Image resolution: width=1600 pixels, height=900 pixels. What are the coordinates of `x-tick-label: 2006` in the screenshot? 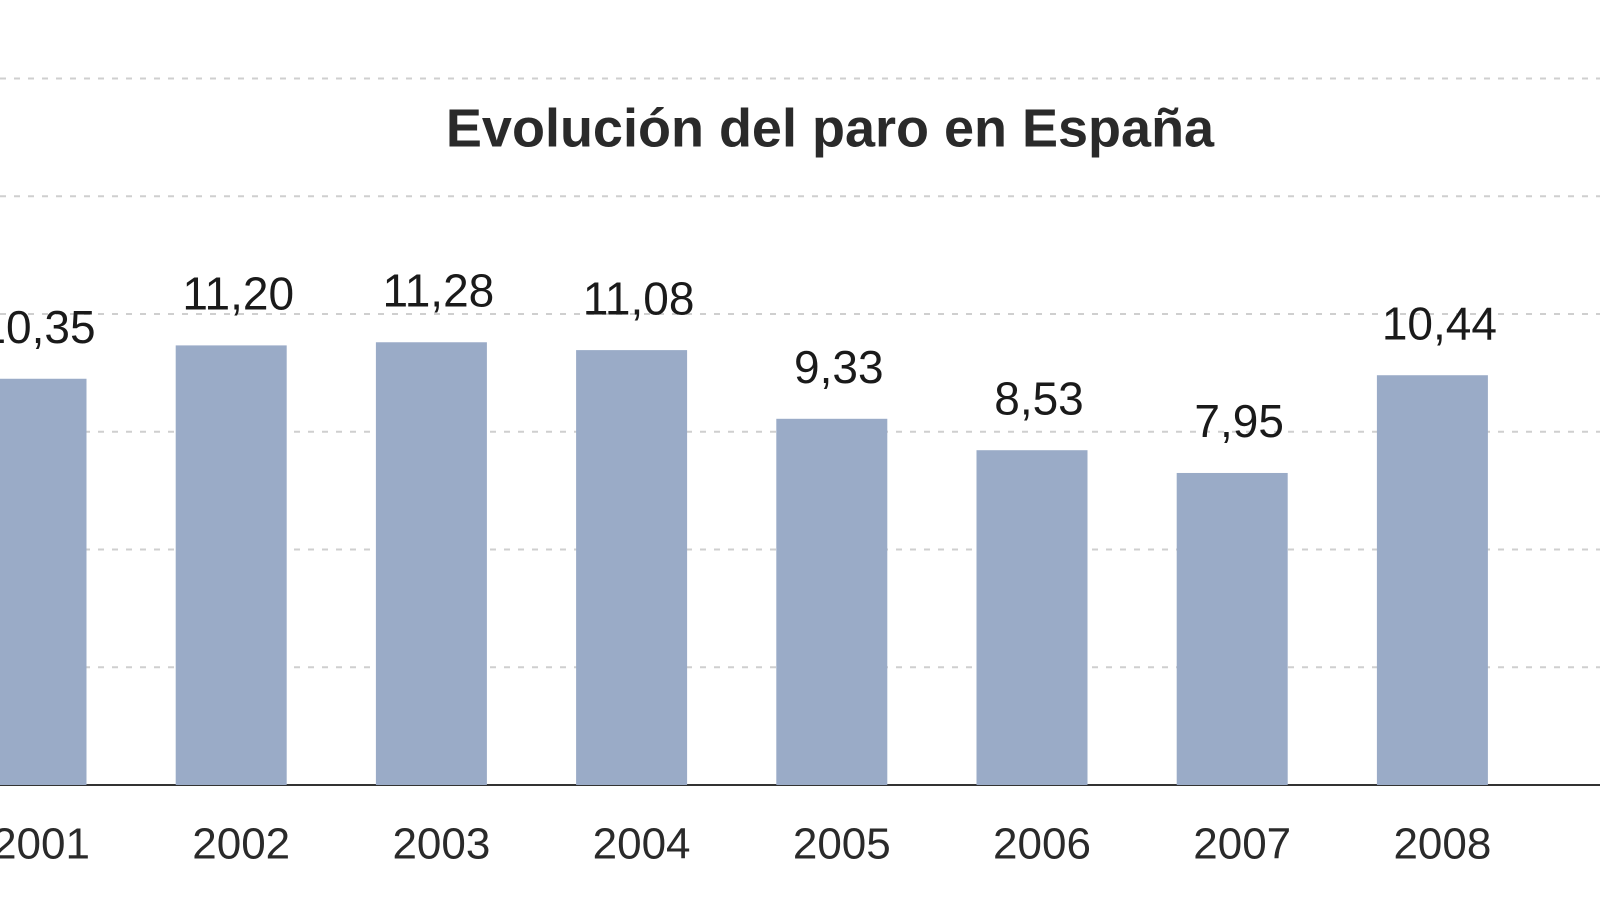 It's located at (1042, 844).